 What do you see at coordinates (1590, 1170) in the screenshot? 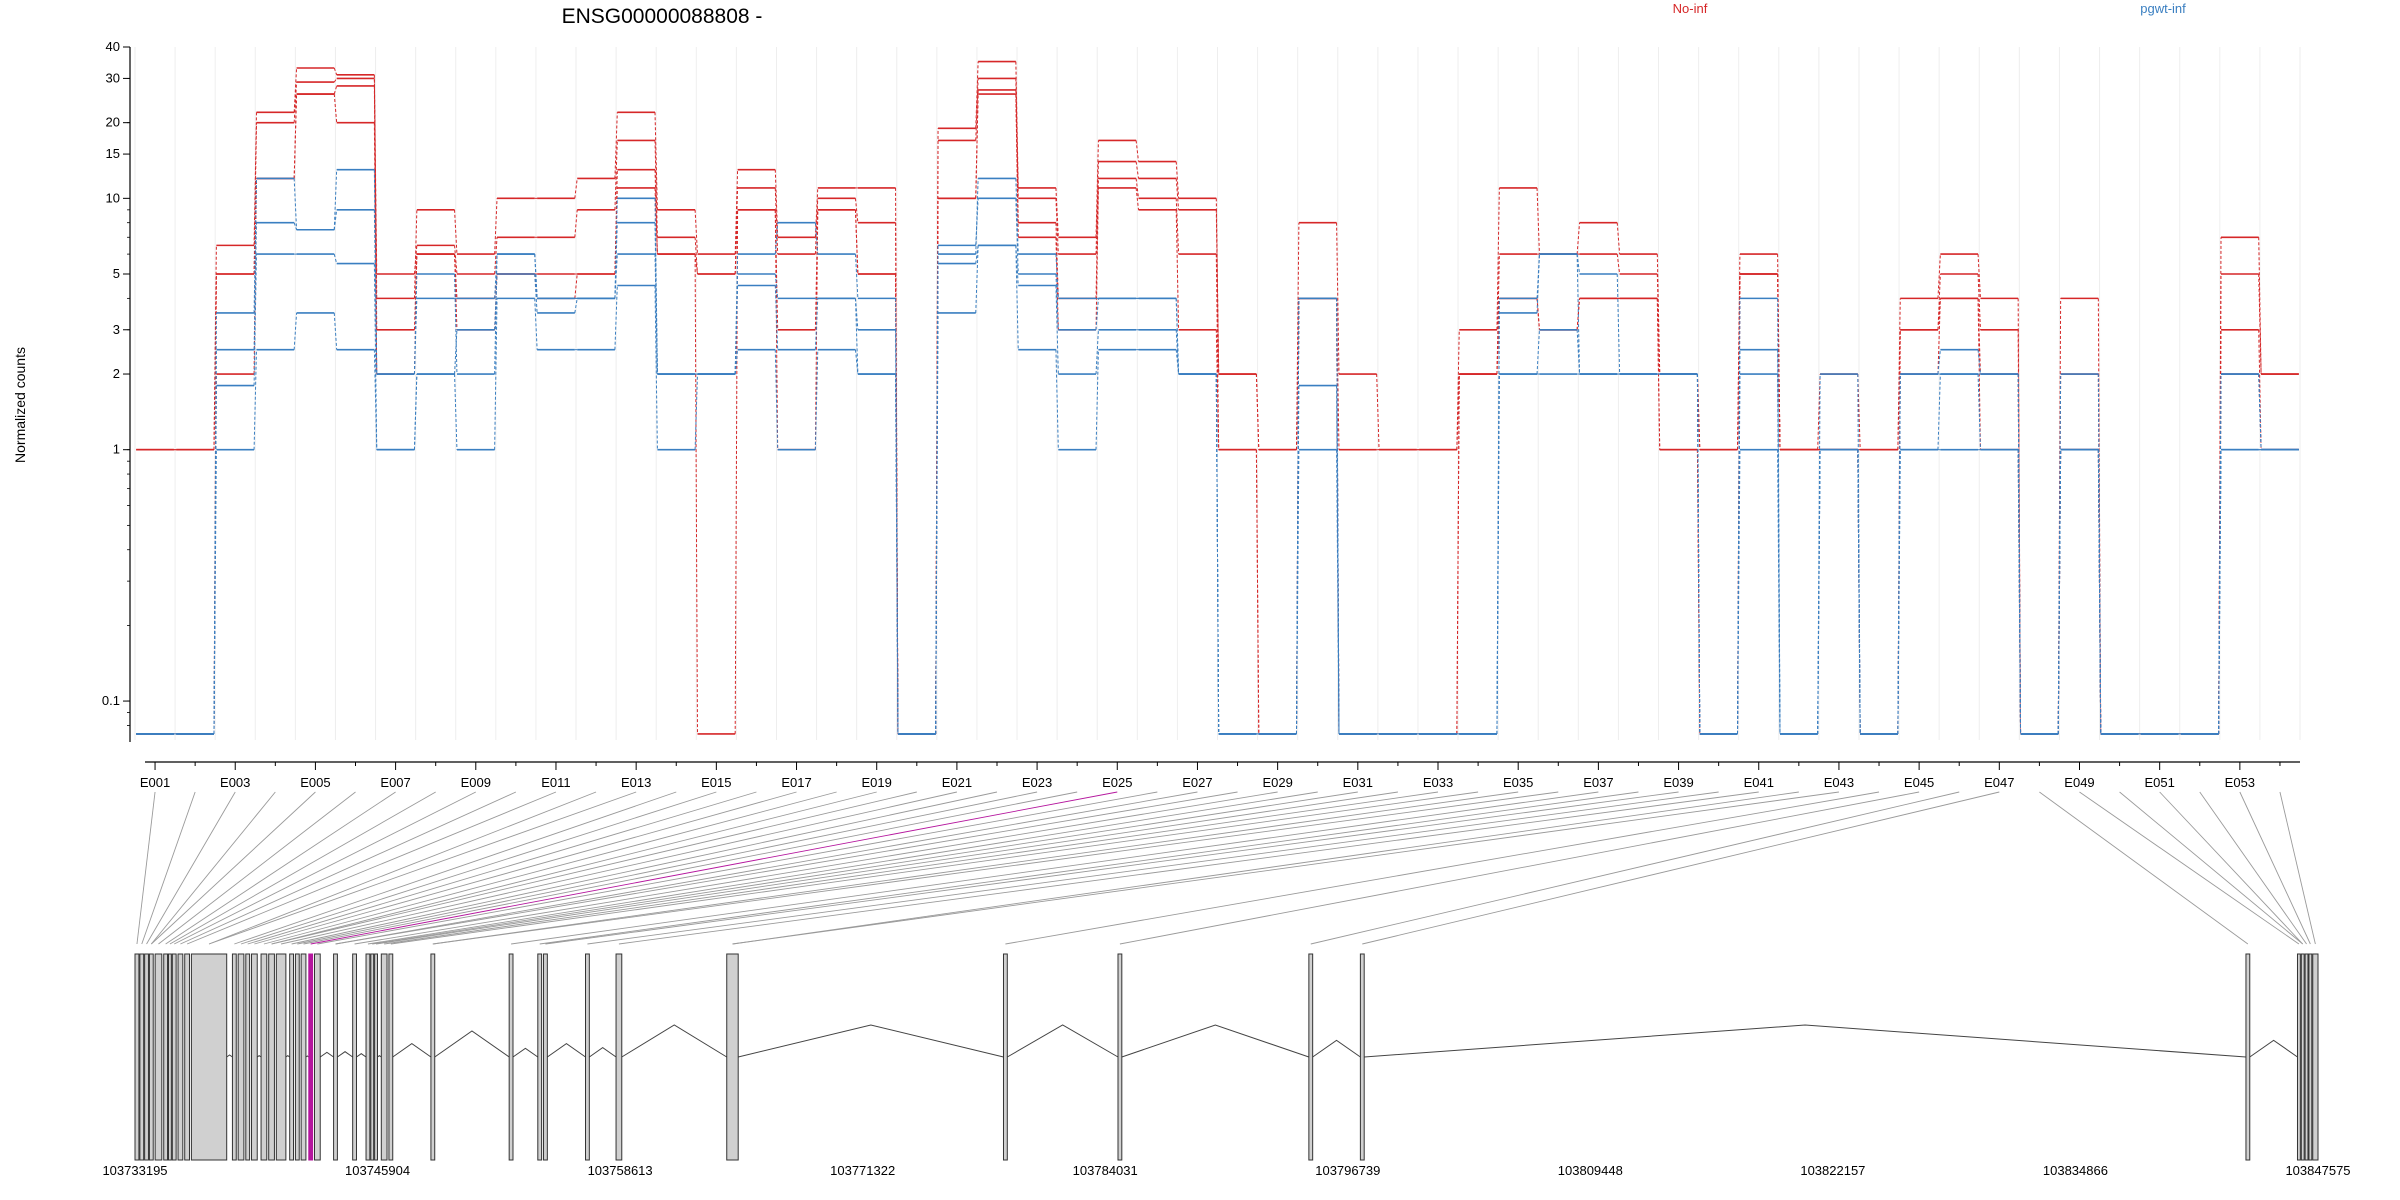
I see `genomic-coordinate-label: 103809448` at bounding box center [1590, 1170].